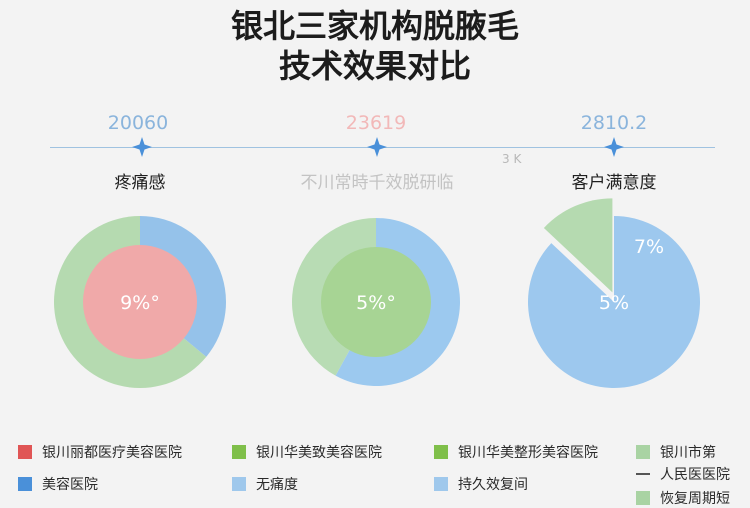 The height and width of the screenshot is (508, 750). What do you see at coordinates (493, 485) in the screenshot?
I see `legend-label-7: 持久效复间` at bounding box center [493, 485].